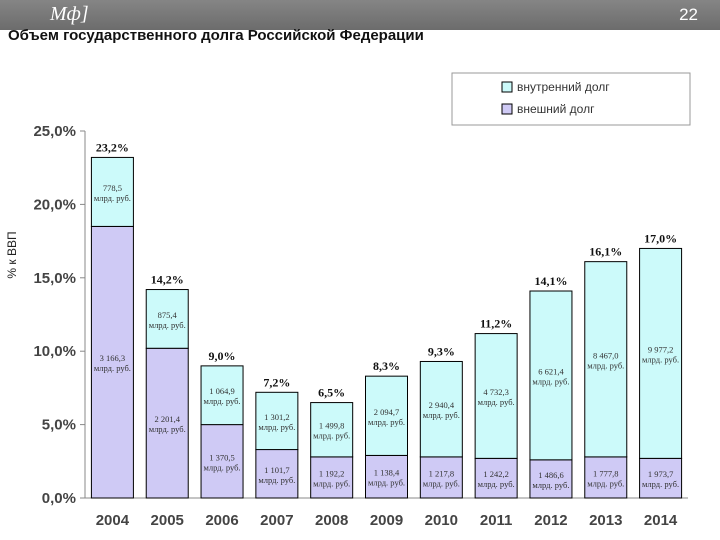  Describe the element at coordinates (556, 109) in the screenshot. I see `legend-label-1: внешний долг` at that location.